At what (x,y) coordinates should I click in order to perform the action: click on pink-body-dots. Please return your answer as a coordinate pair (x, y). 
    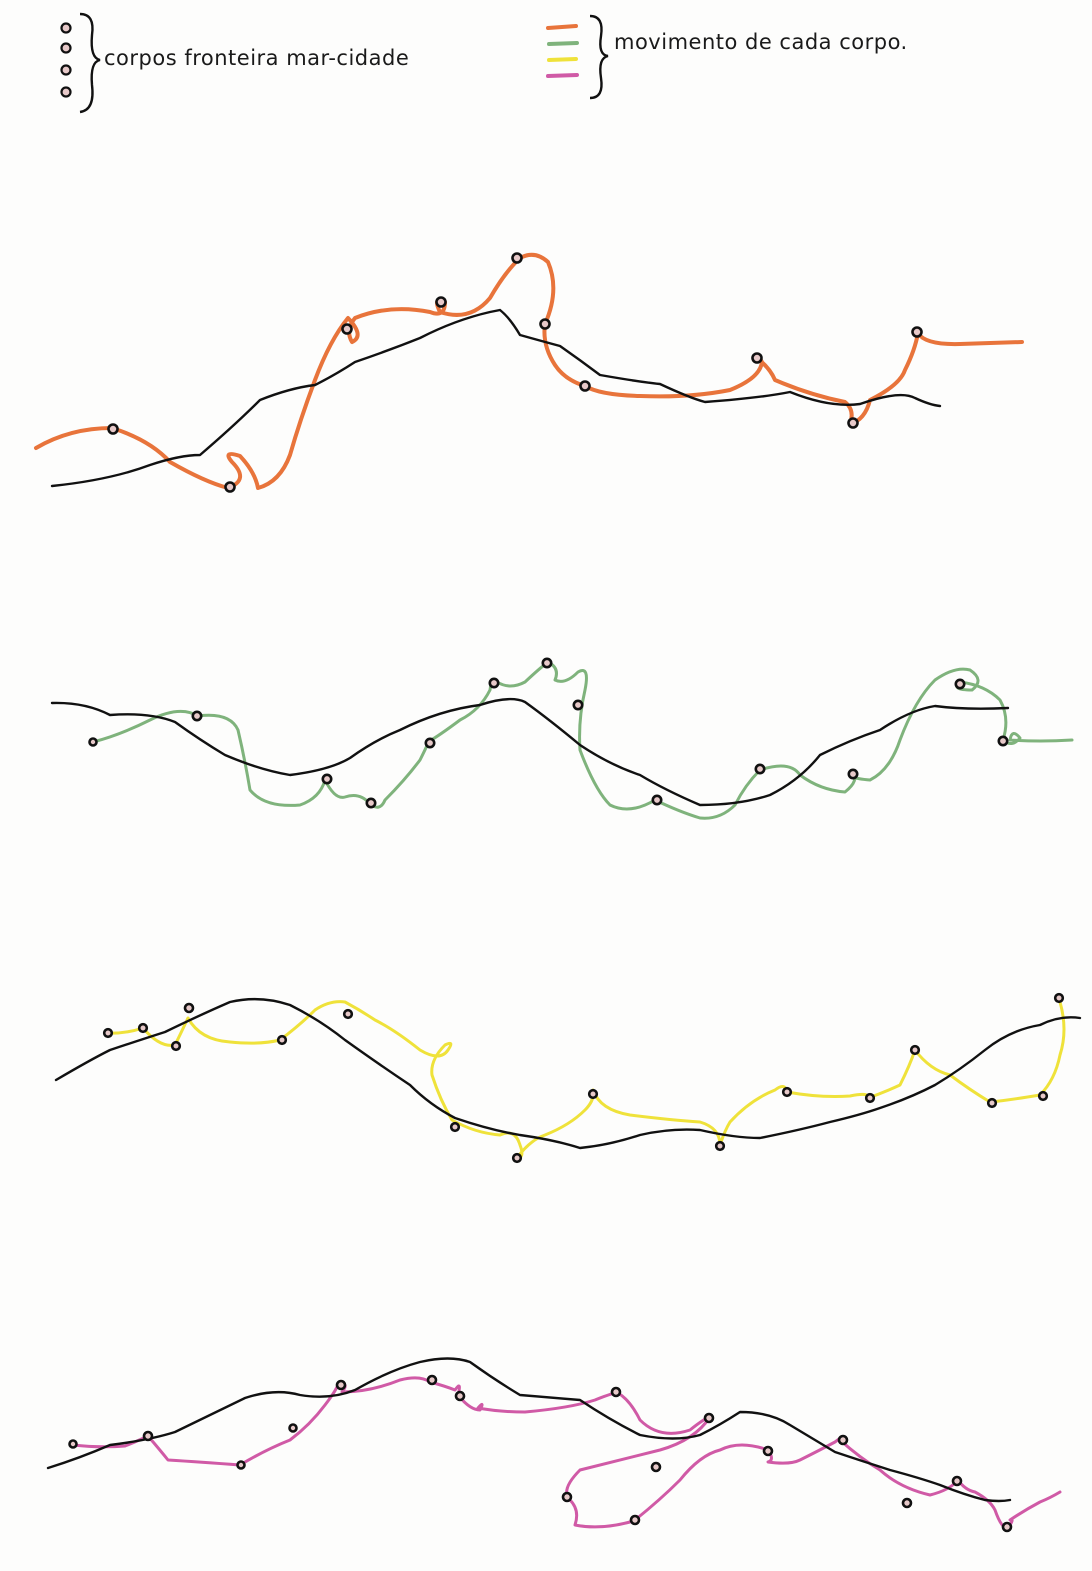
    Looking at the image, I should click on (540, 1453).